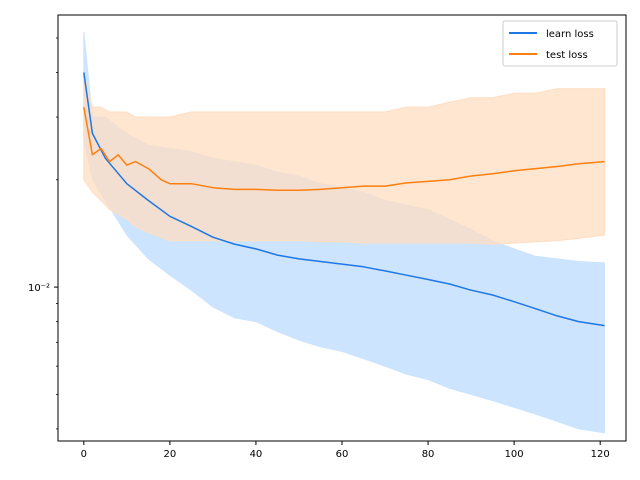 This screenshot has height=480, width=640. What do you see at coordinates (342, 454) in the screenshot?
I see `x-tick-label: 60` at bounding box center [342, 454].